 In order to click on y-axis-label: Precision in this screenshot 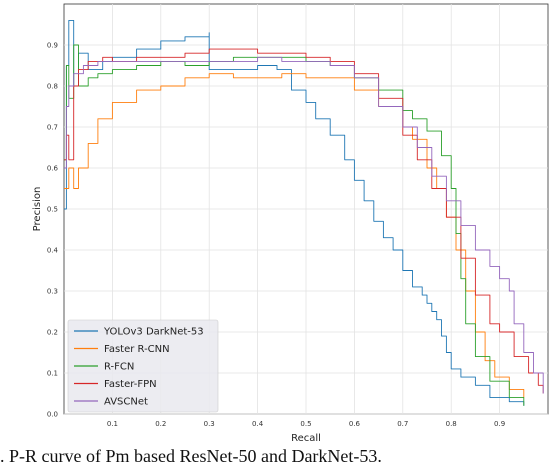, I will do `click(37, 209)`.